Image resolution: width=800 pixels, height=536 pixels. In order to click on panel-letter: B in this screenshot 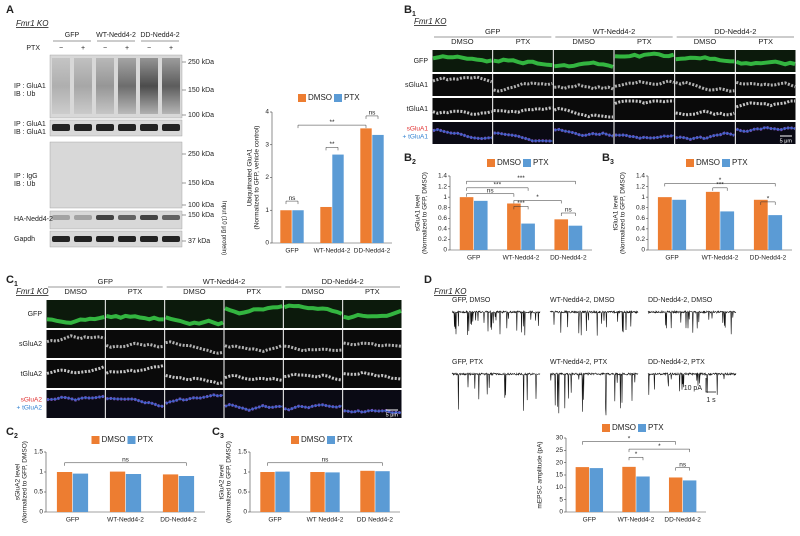, I will do `click(408, 158)`.